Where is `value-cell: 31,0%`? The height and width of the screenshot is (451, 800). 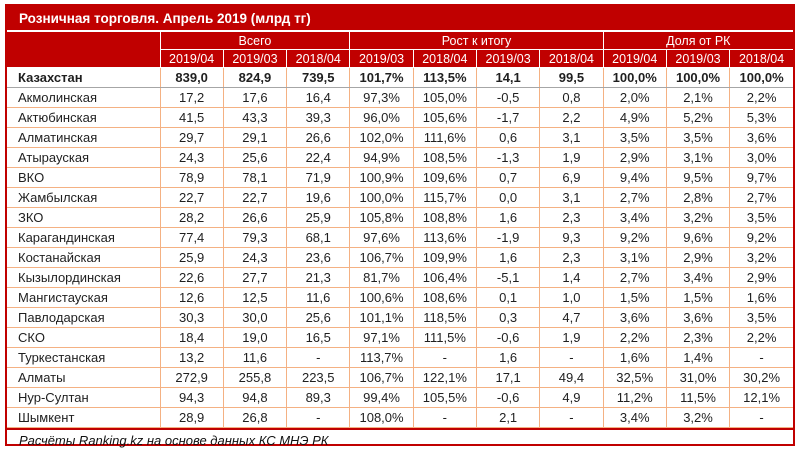 value-cell: 31,0% is located at coordinates (697, 378).